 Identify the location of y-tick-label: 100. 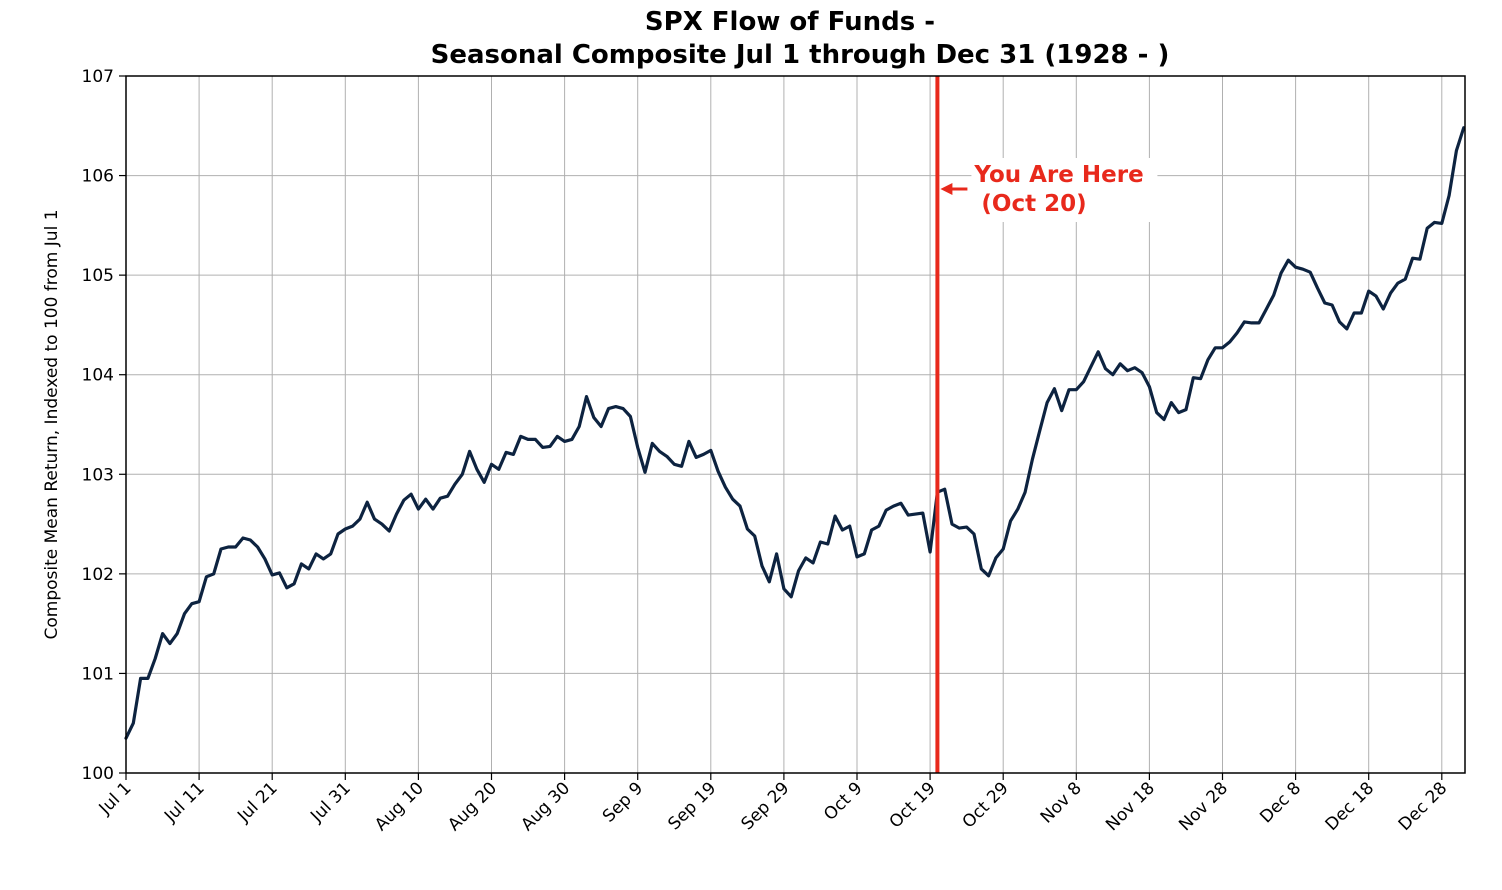
(98, 774).